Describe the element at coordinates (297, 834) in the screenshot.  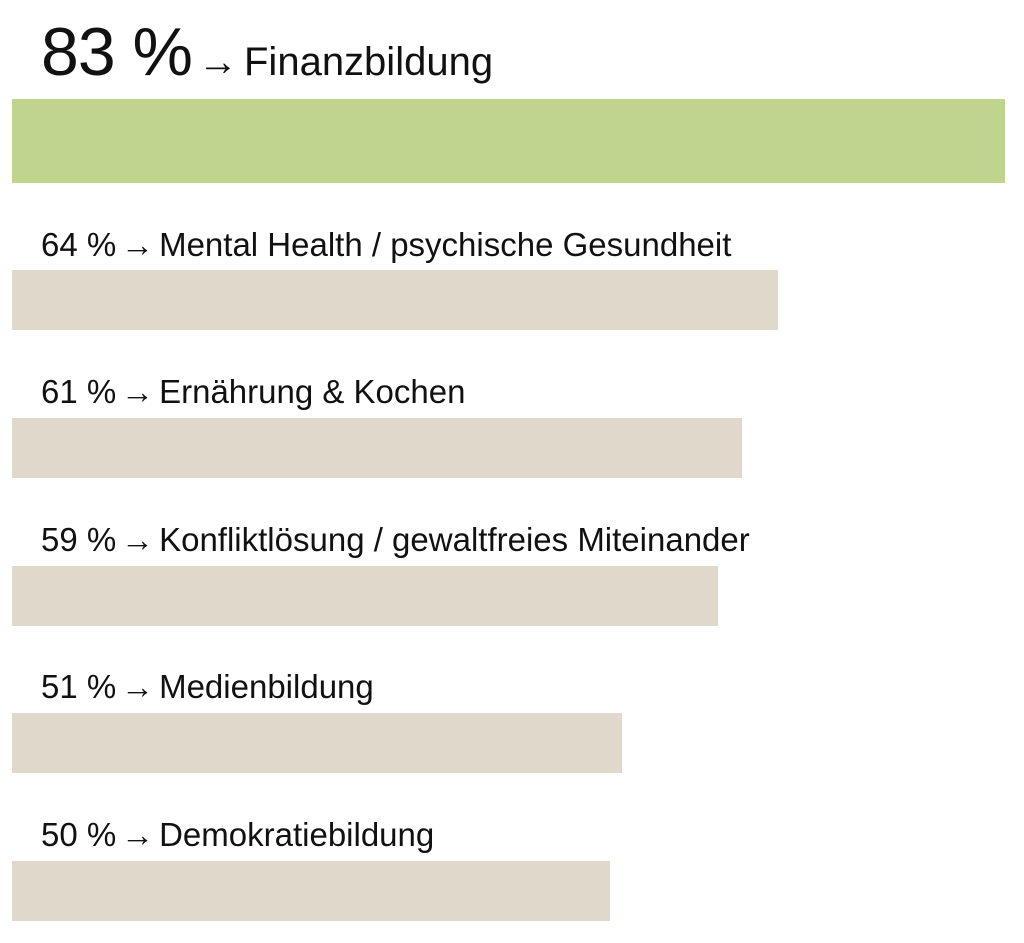
I see `bar-category-label: Demokratiebildung` at that location.